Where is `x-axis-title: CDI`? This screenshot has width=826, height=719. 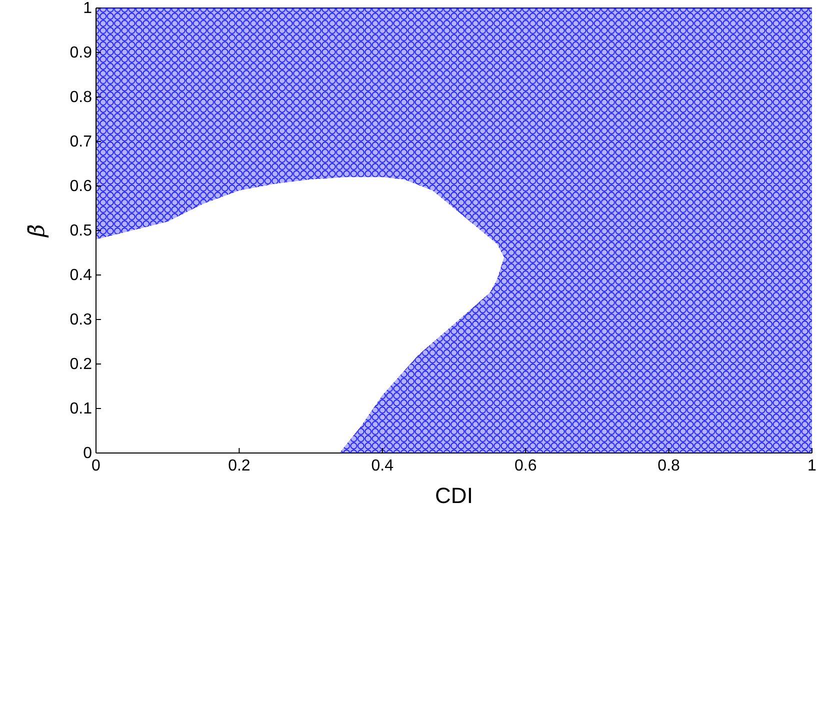 x-axis-title: CDI is located at coordinates (454, 495).